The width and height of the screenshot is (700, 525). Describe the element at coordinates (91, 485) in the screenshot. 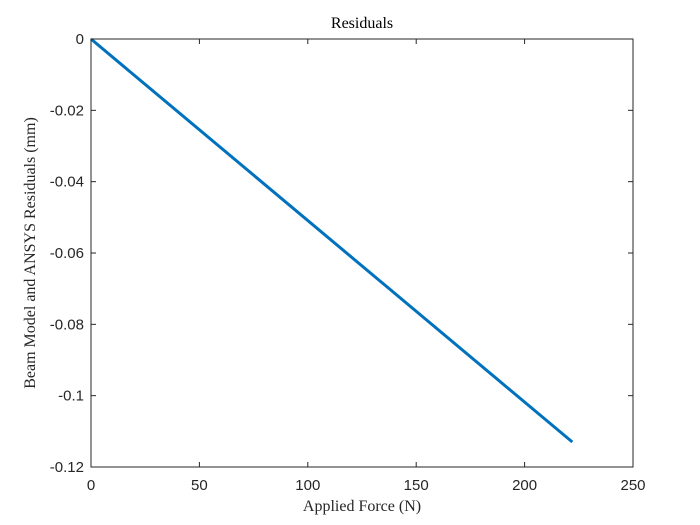

I see `x-tick-label: 0` at that location.